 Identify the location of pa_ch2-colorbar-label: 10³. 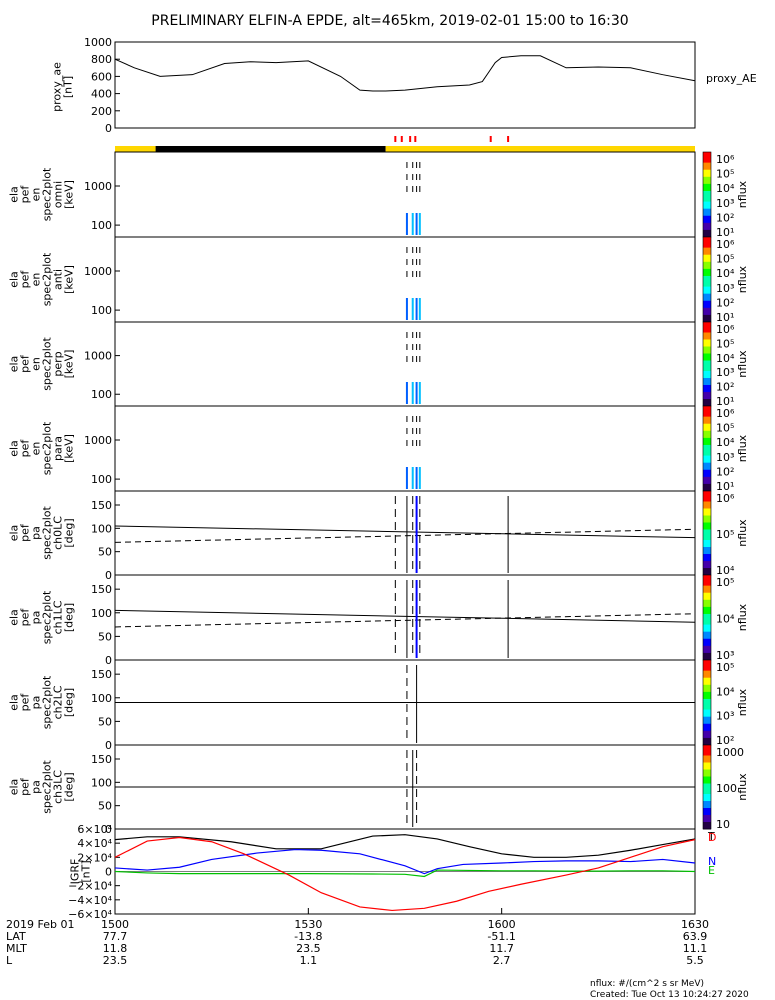
(725, 716).